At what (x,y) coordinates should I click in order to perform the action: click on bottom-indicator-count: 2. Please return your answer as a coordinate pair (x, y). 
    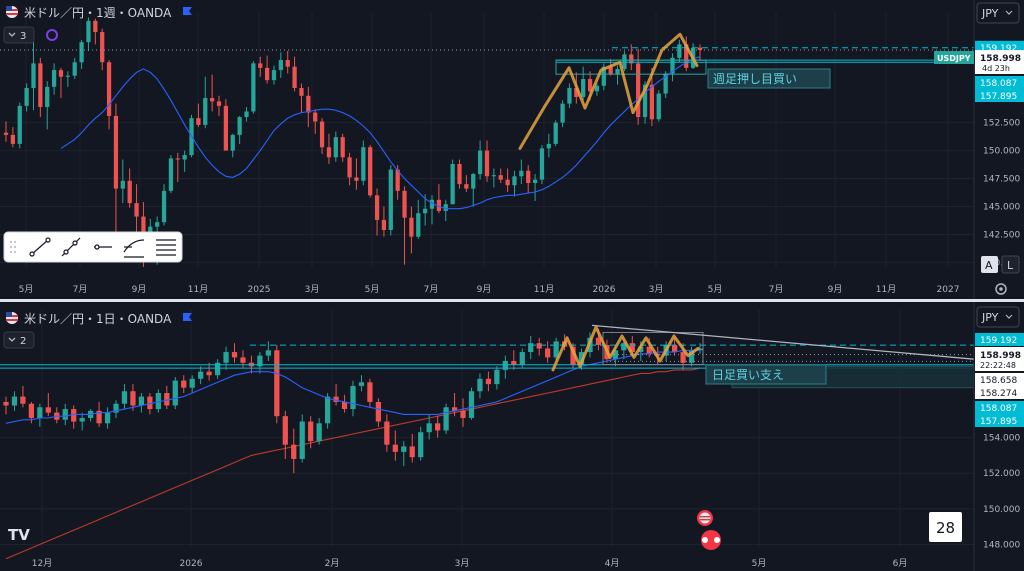
    Looking at the image, I should click on (23, 341).